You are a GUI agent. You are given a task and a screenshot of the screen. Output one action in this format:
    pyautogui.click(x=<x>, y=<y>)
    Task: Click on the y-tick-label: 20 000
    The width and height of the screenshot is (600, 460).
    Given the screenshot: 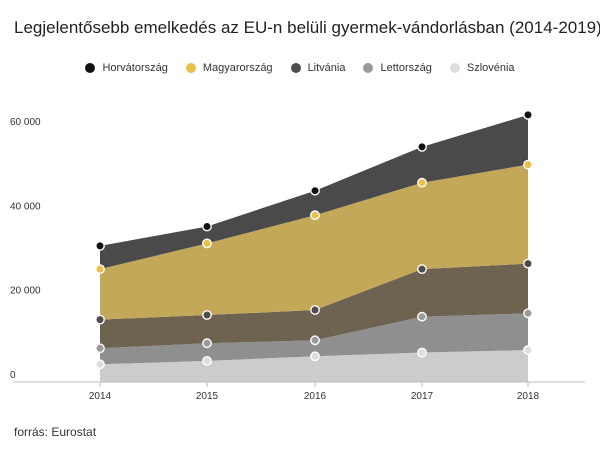 What is the action you would take?
    pyautogui.click(x=25, y=291)
    